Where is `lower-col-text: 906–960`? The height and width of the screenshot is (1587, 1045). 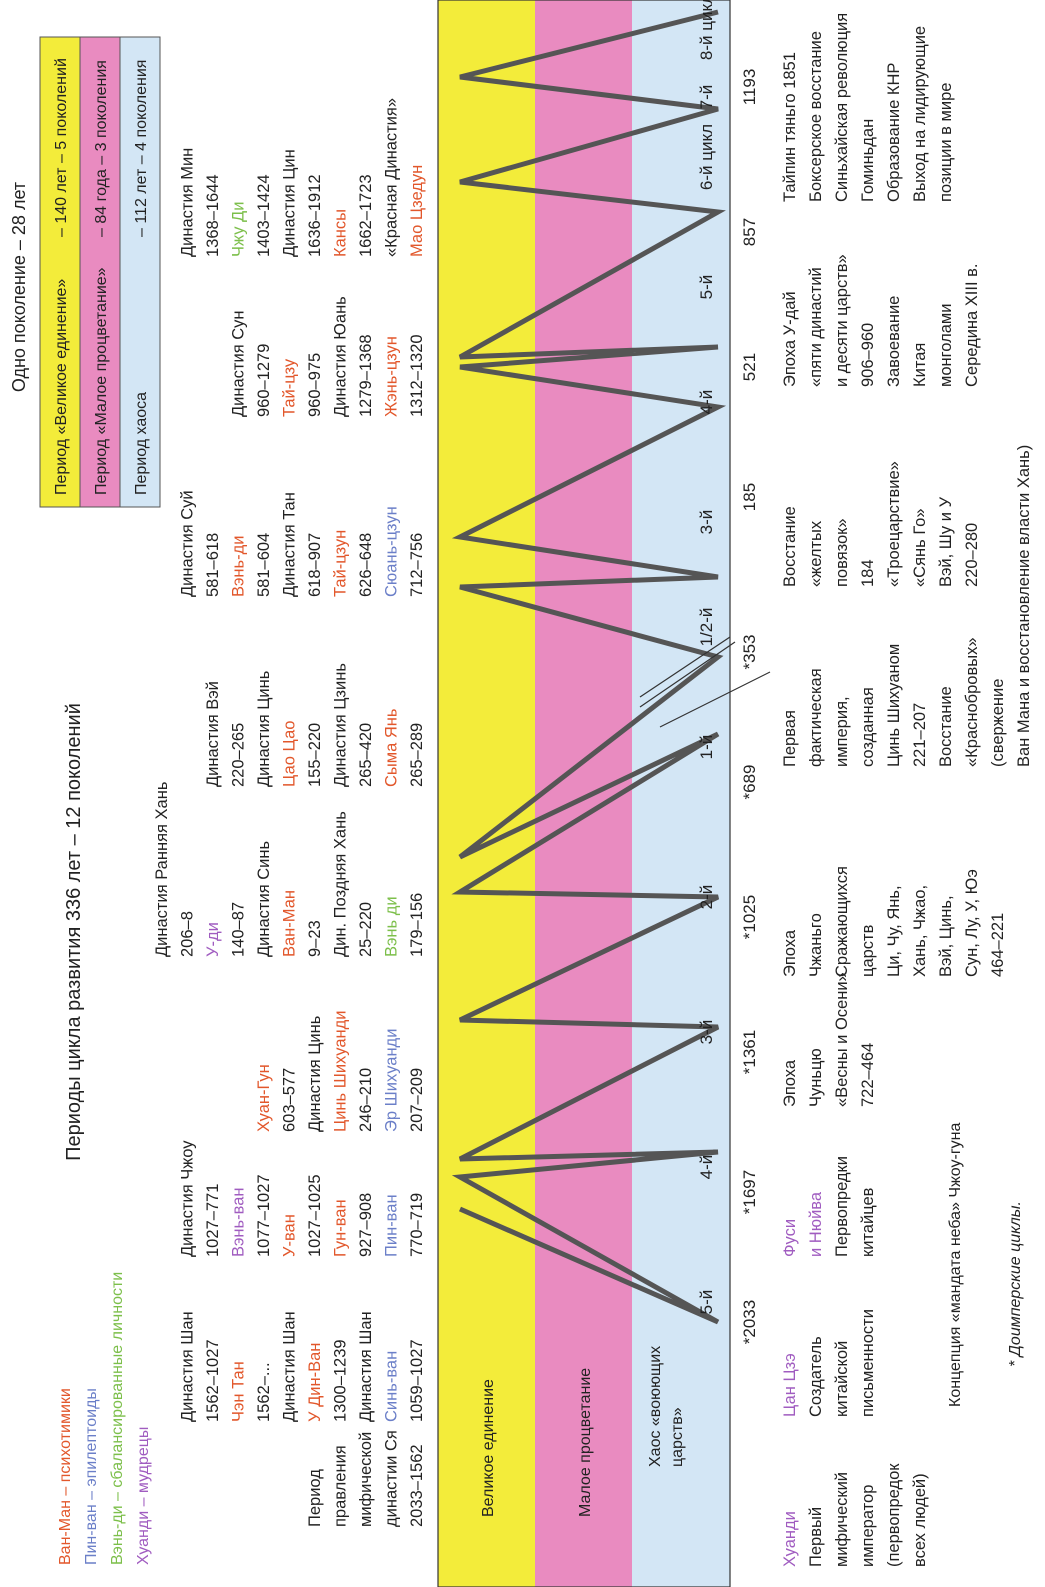 lower-col-text: 906–960 is located at coordinates (868, 355).